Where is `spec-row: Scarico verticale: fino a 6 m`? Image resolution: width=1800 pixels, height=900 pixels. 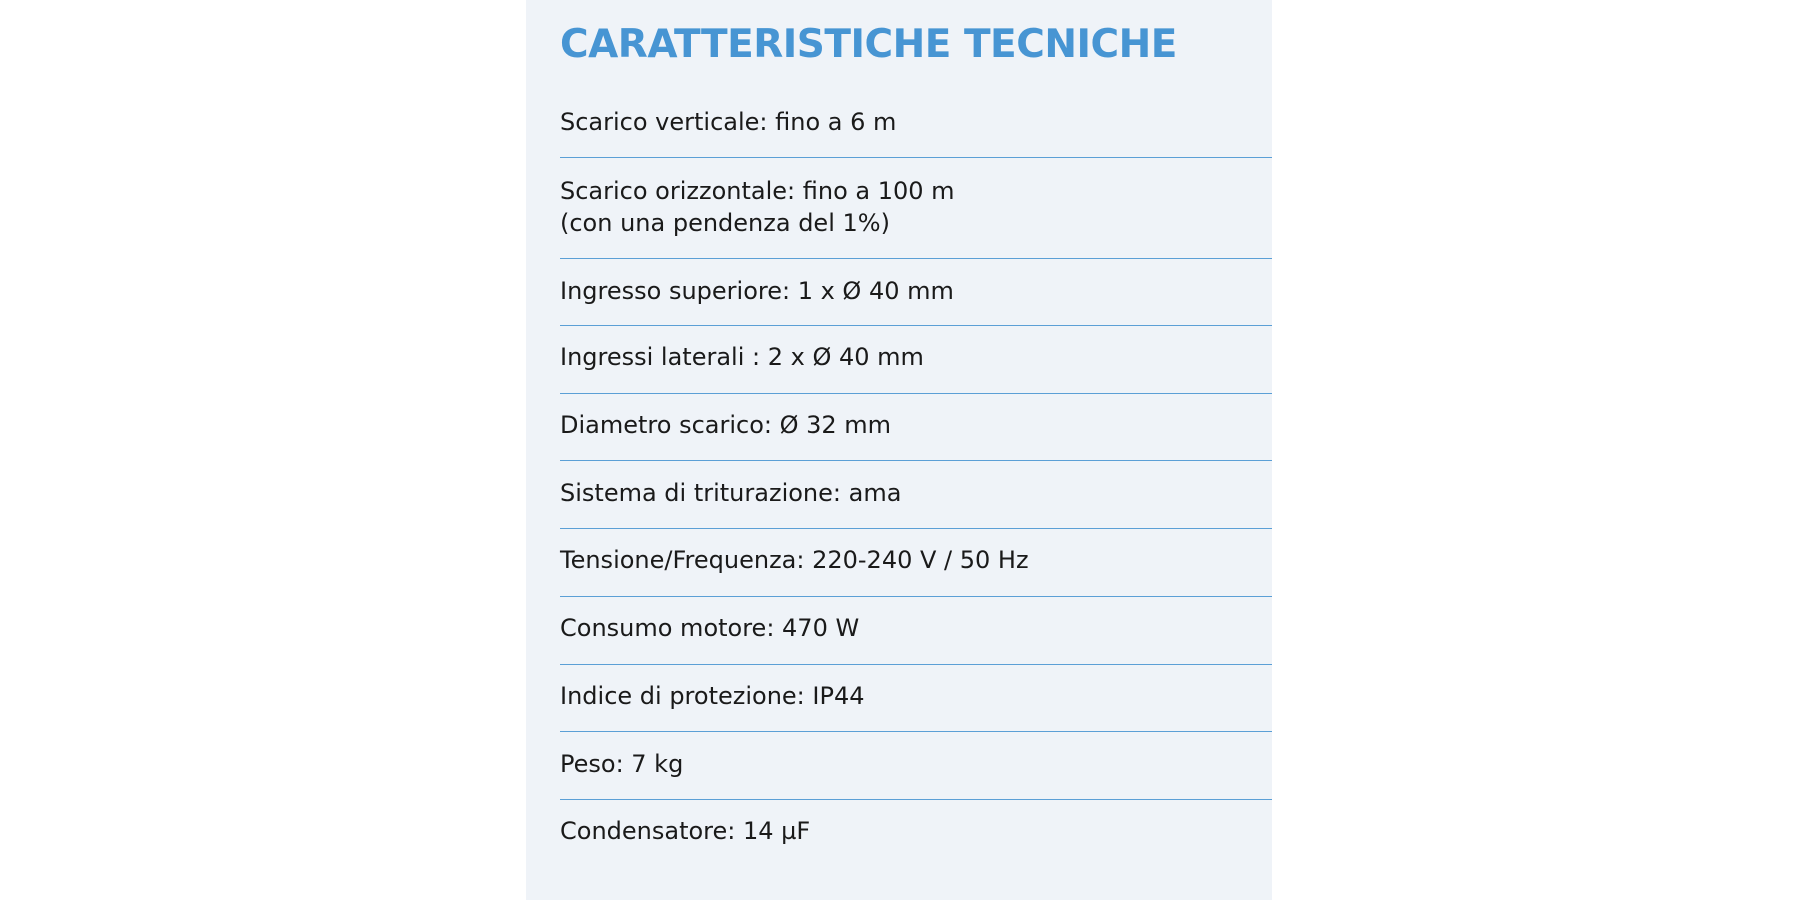
spec-row: Scarico verticale: fino a 6 m is located at coordinates (728, 122).